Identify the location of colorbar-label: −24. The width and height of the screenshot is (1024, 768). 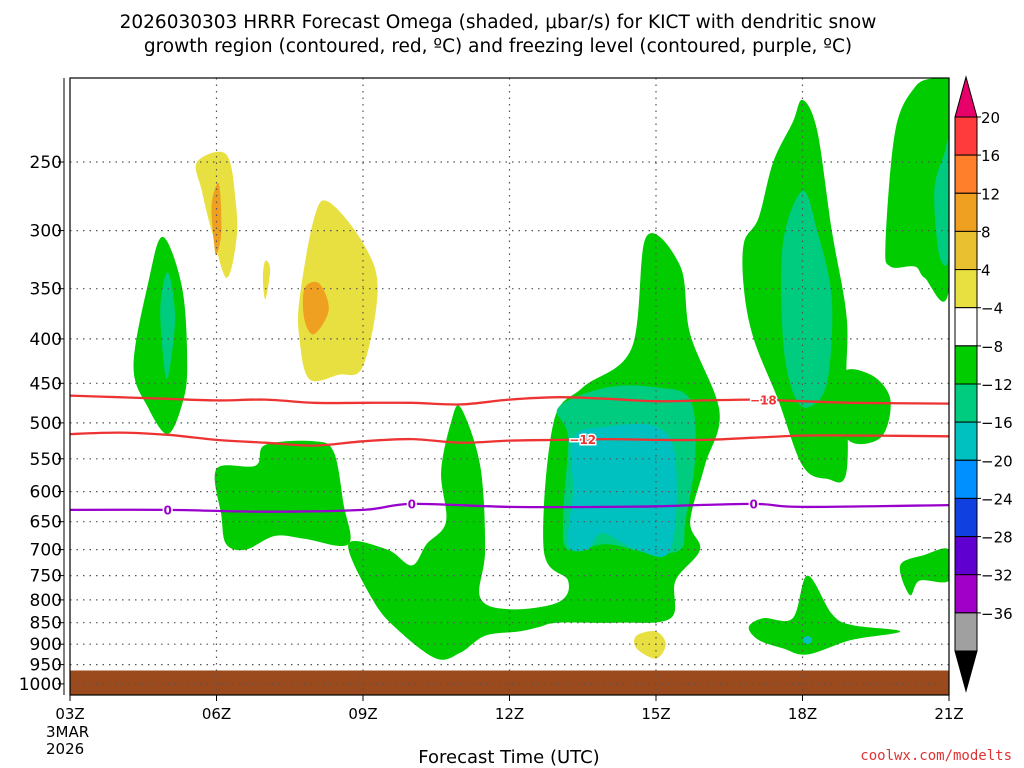
(997, 499).